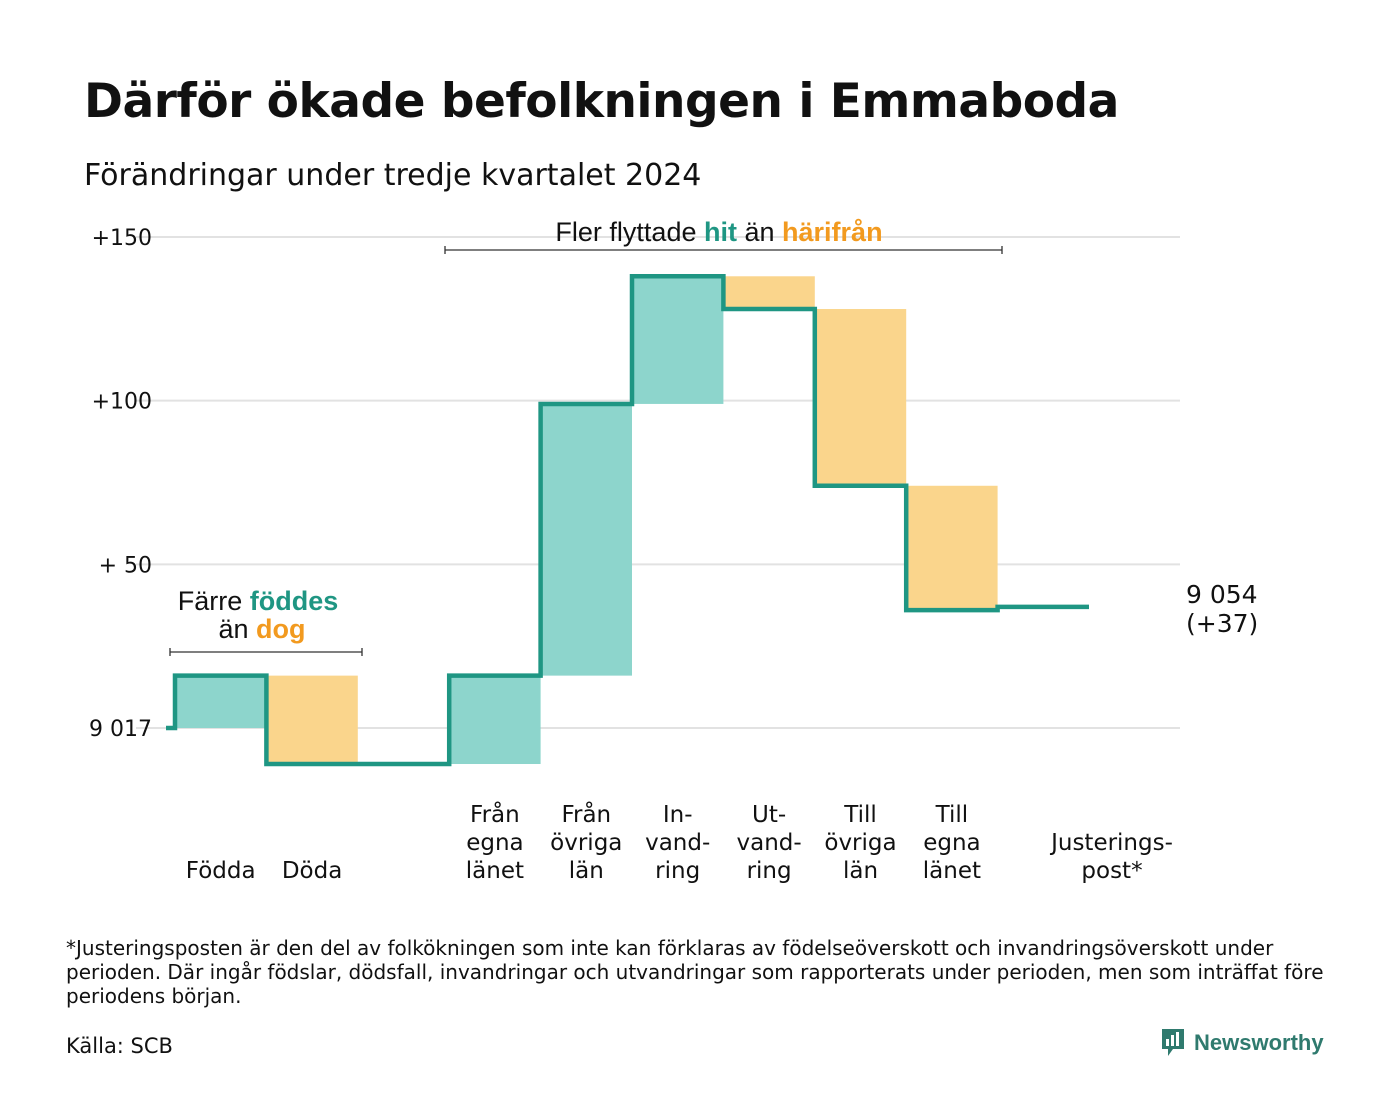 Image resolution: width=1400 pixels, height=1120 pixels. Describe the element at coordinates (122, 238) in the screenshot. I see `y-tick-label: +150` at that location.